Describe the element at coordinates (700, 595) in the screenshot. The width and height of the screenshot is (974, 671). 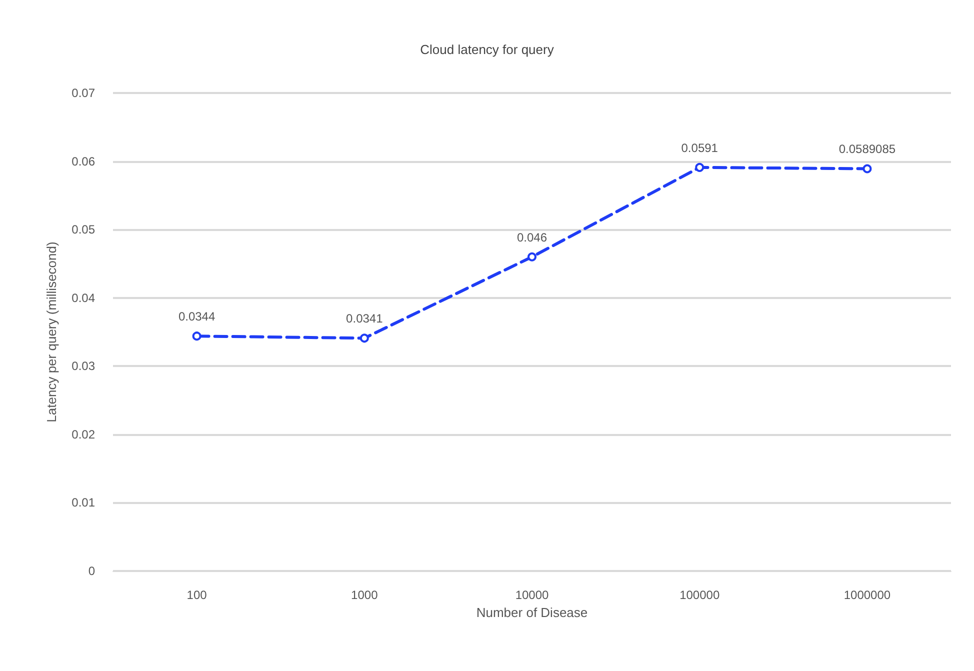
I see `x-tick-label: 100000` at that location.